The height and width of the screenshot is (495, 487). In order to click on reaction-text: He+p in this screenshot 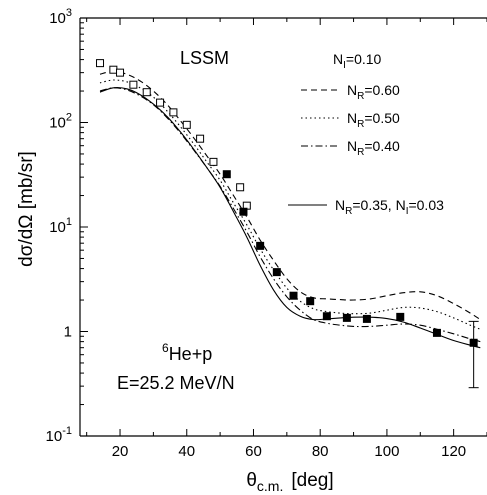, I will do `click(191, 354)`.